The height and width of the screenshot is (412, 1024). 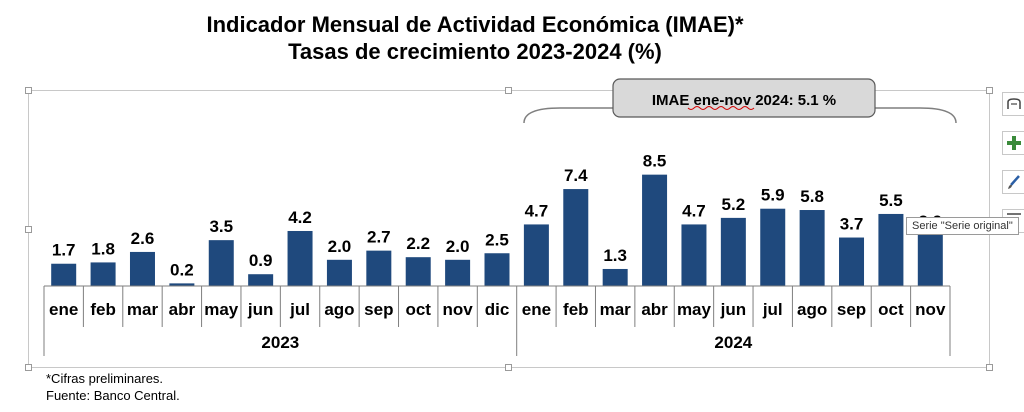 I want to click on data-label: 7.4, so click(x=576, y=175).